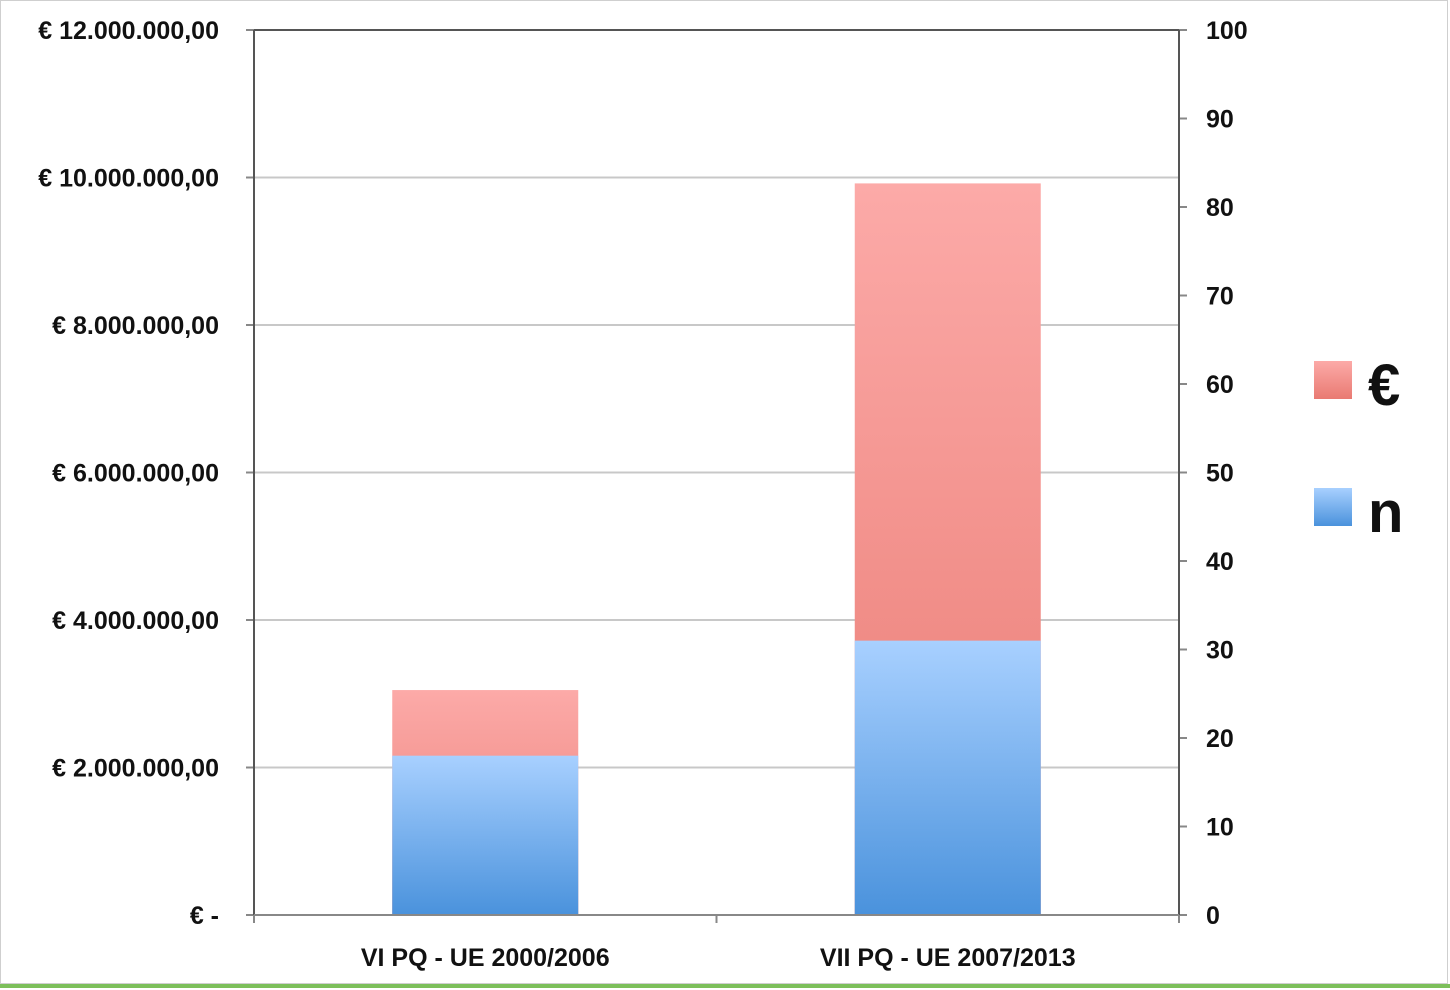  I want to click on left-tick-label: € 4.000.000,00, so click(135, 621).